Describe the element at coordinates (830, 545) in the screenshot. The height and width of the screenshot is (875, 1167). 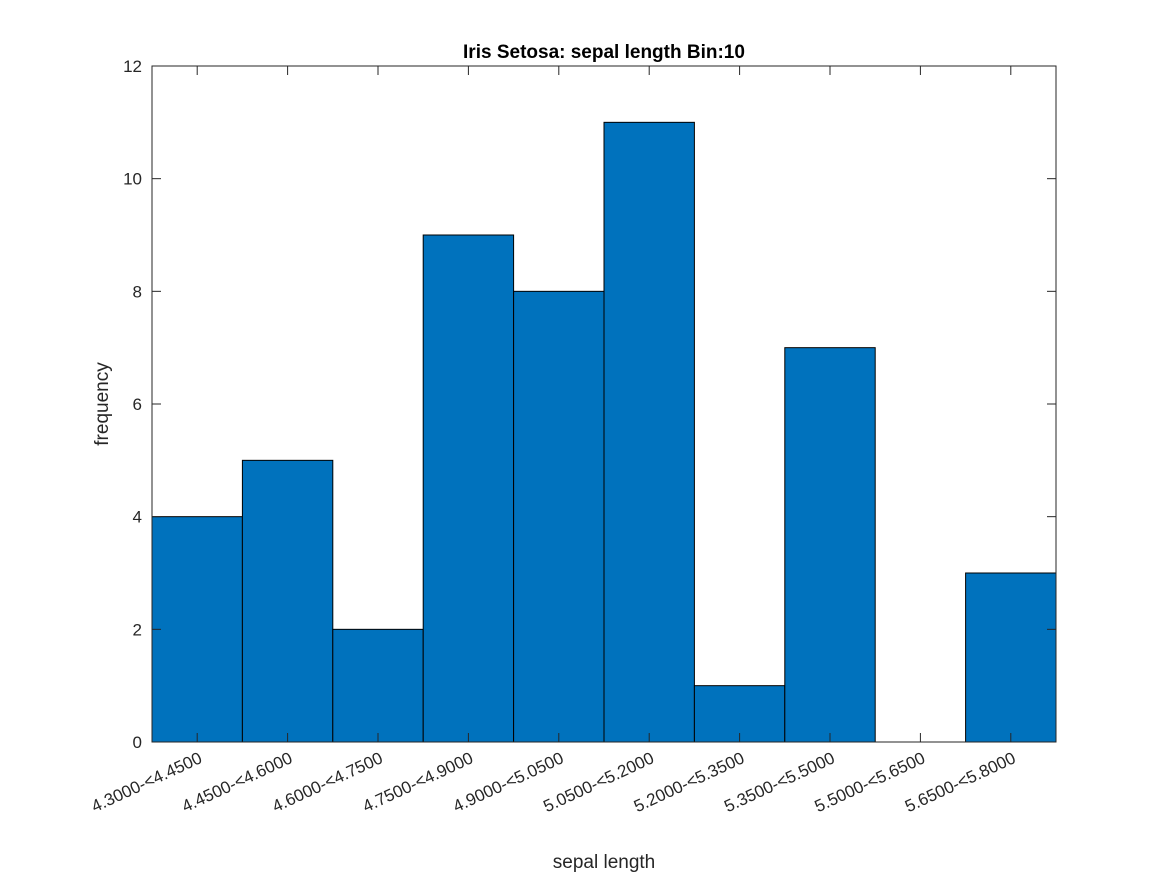
I see `bar-5.3500-<5.5000` at that location.